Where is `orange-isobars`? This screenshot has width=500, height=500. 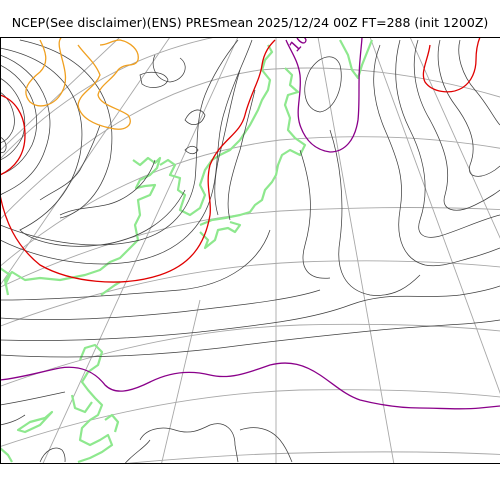 orange-isobars is located at coordinates (82, 83).